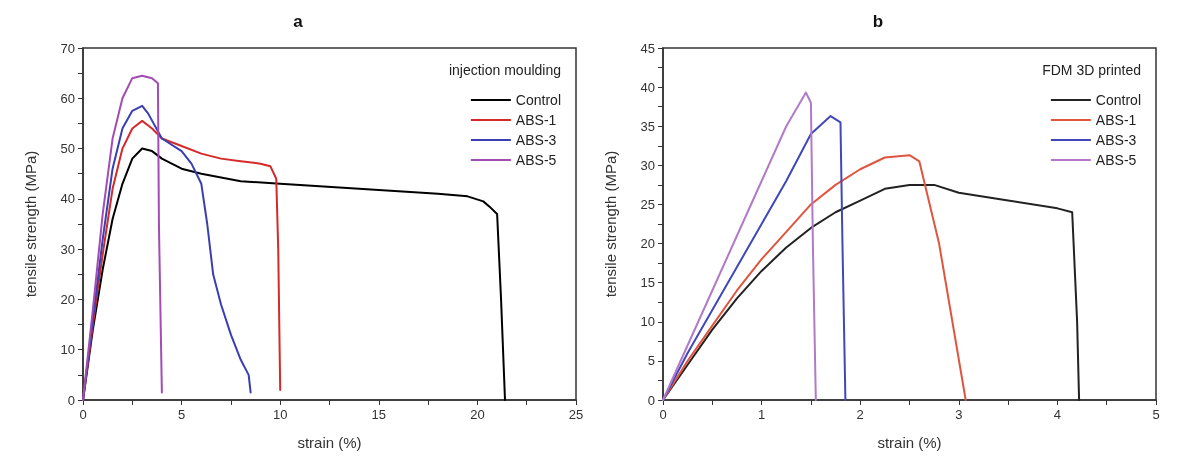 The image size is (1184, 463). What do you see at coordinates (761, 414) in the screenshot?
I see `x-tick-label: 1` at bounding box center [761, 414].